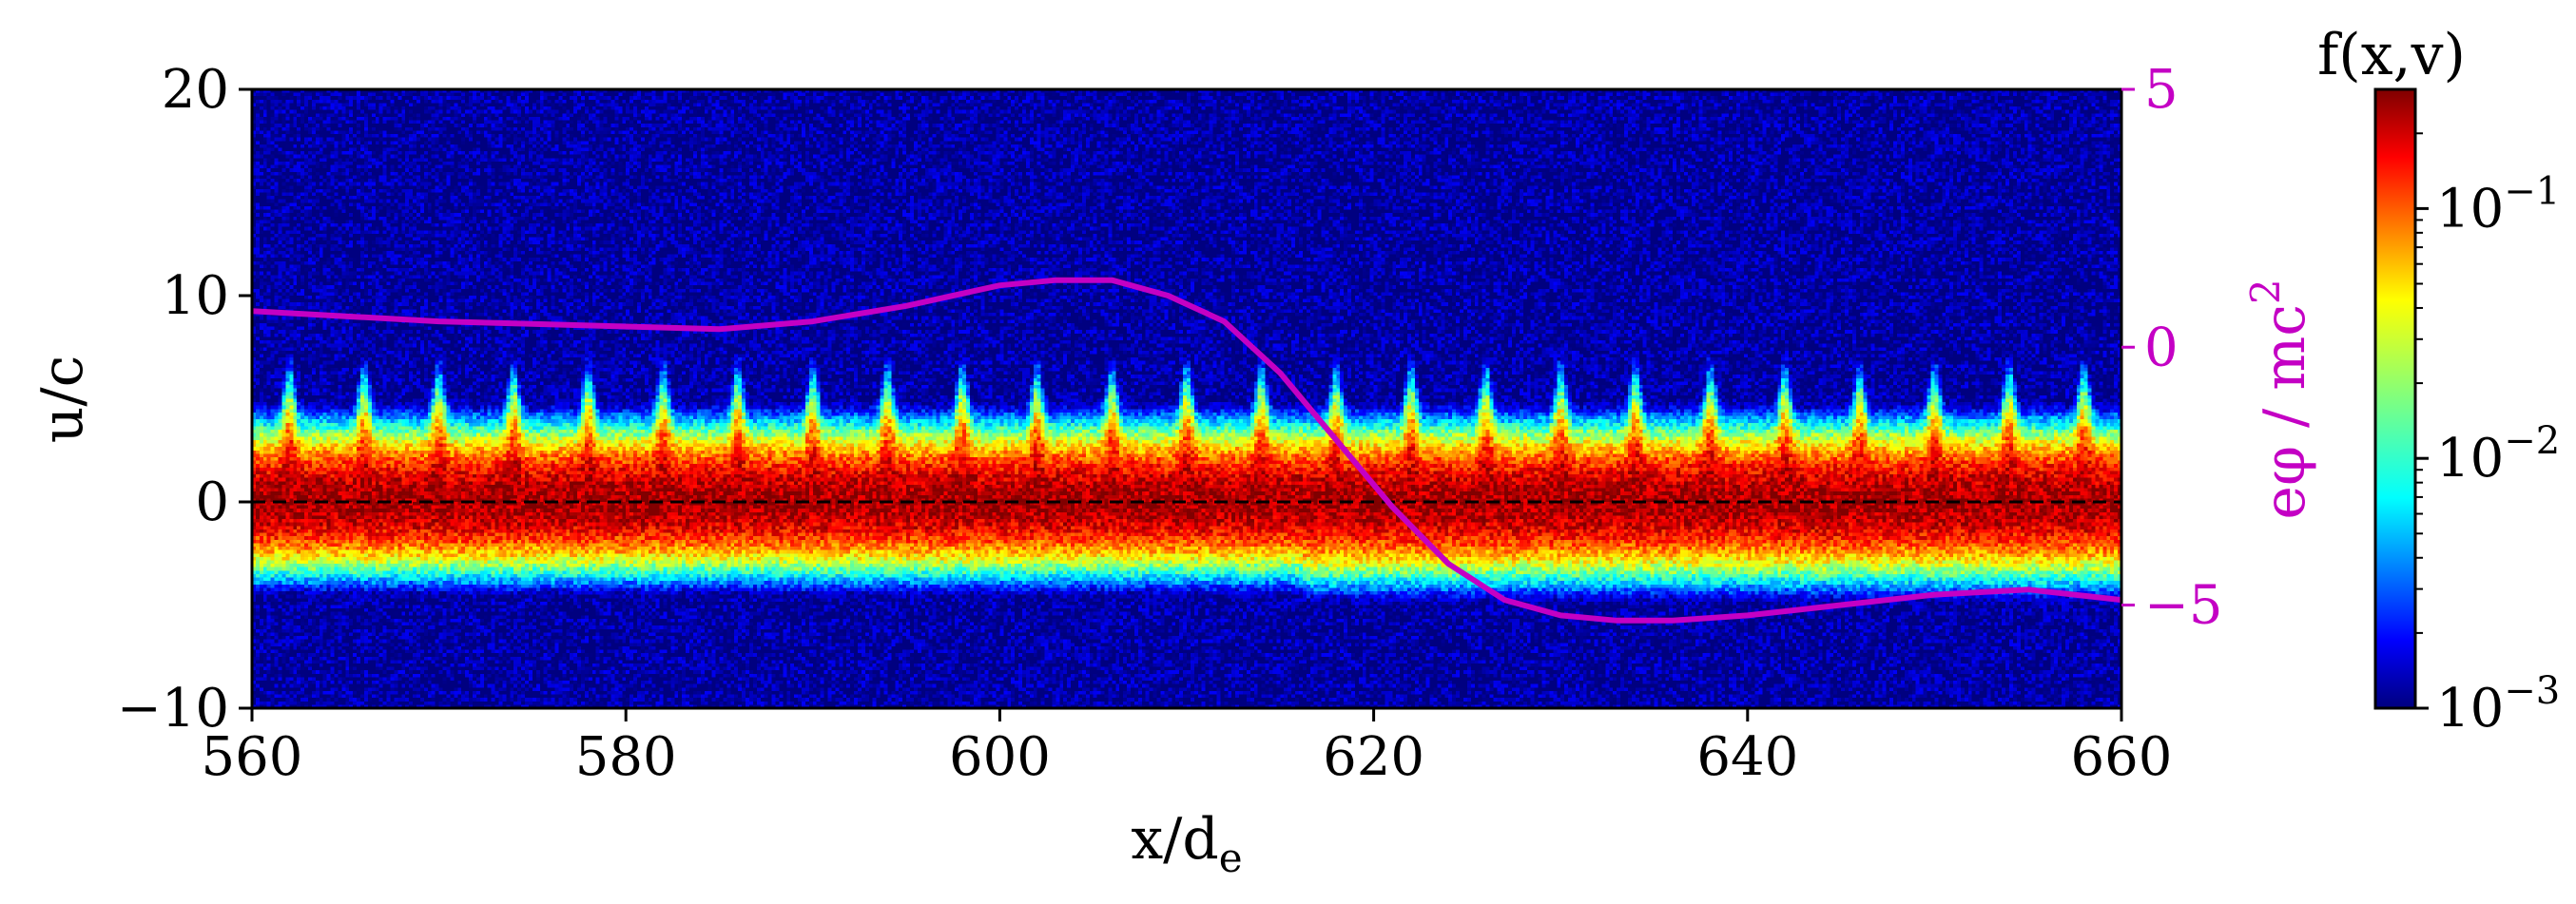 The height and width of the screenshot is (904, 2576). What do you see at coordinates (195, 90) in the screenshot?
I see `y-tick-label: 20` at bounding box center [195, 90].